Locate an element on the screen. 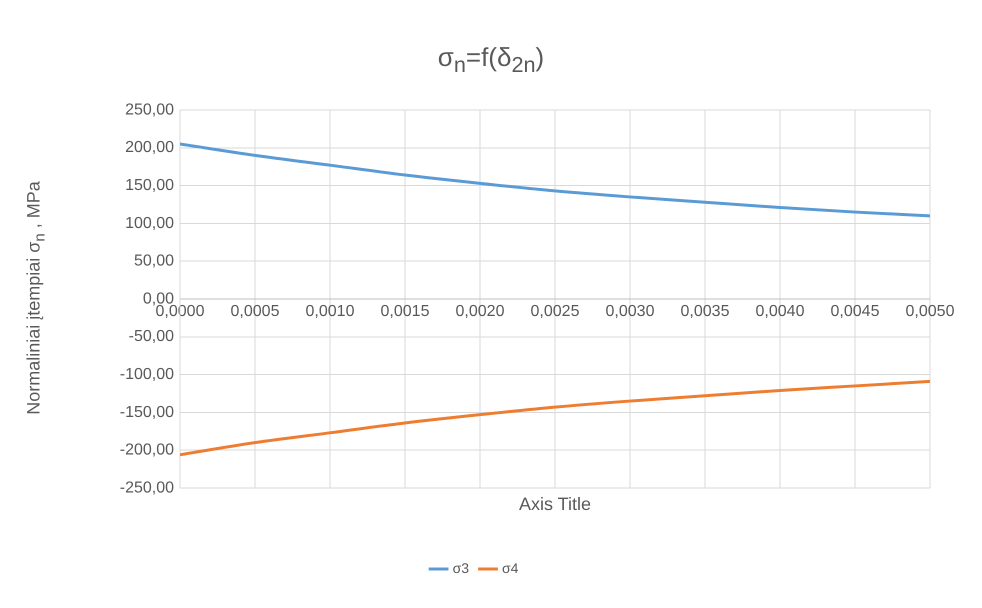  legend-label: σ4 is located at coordinates (510, 568).